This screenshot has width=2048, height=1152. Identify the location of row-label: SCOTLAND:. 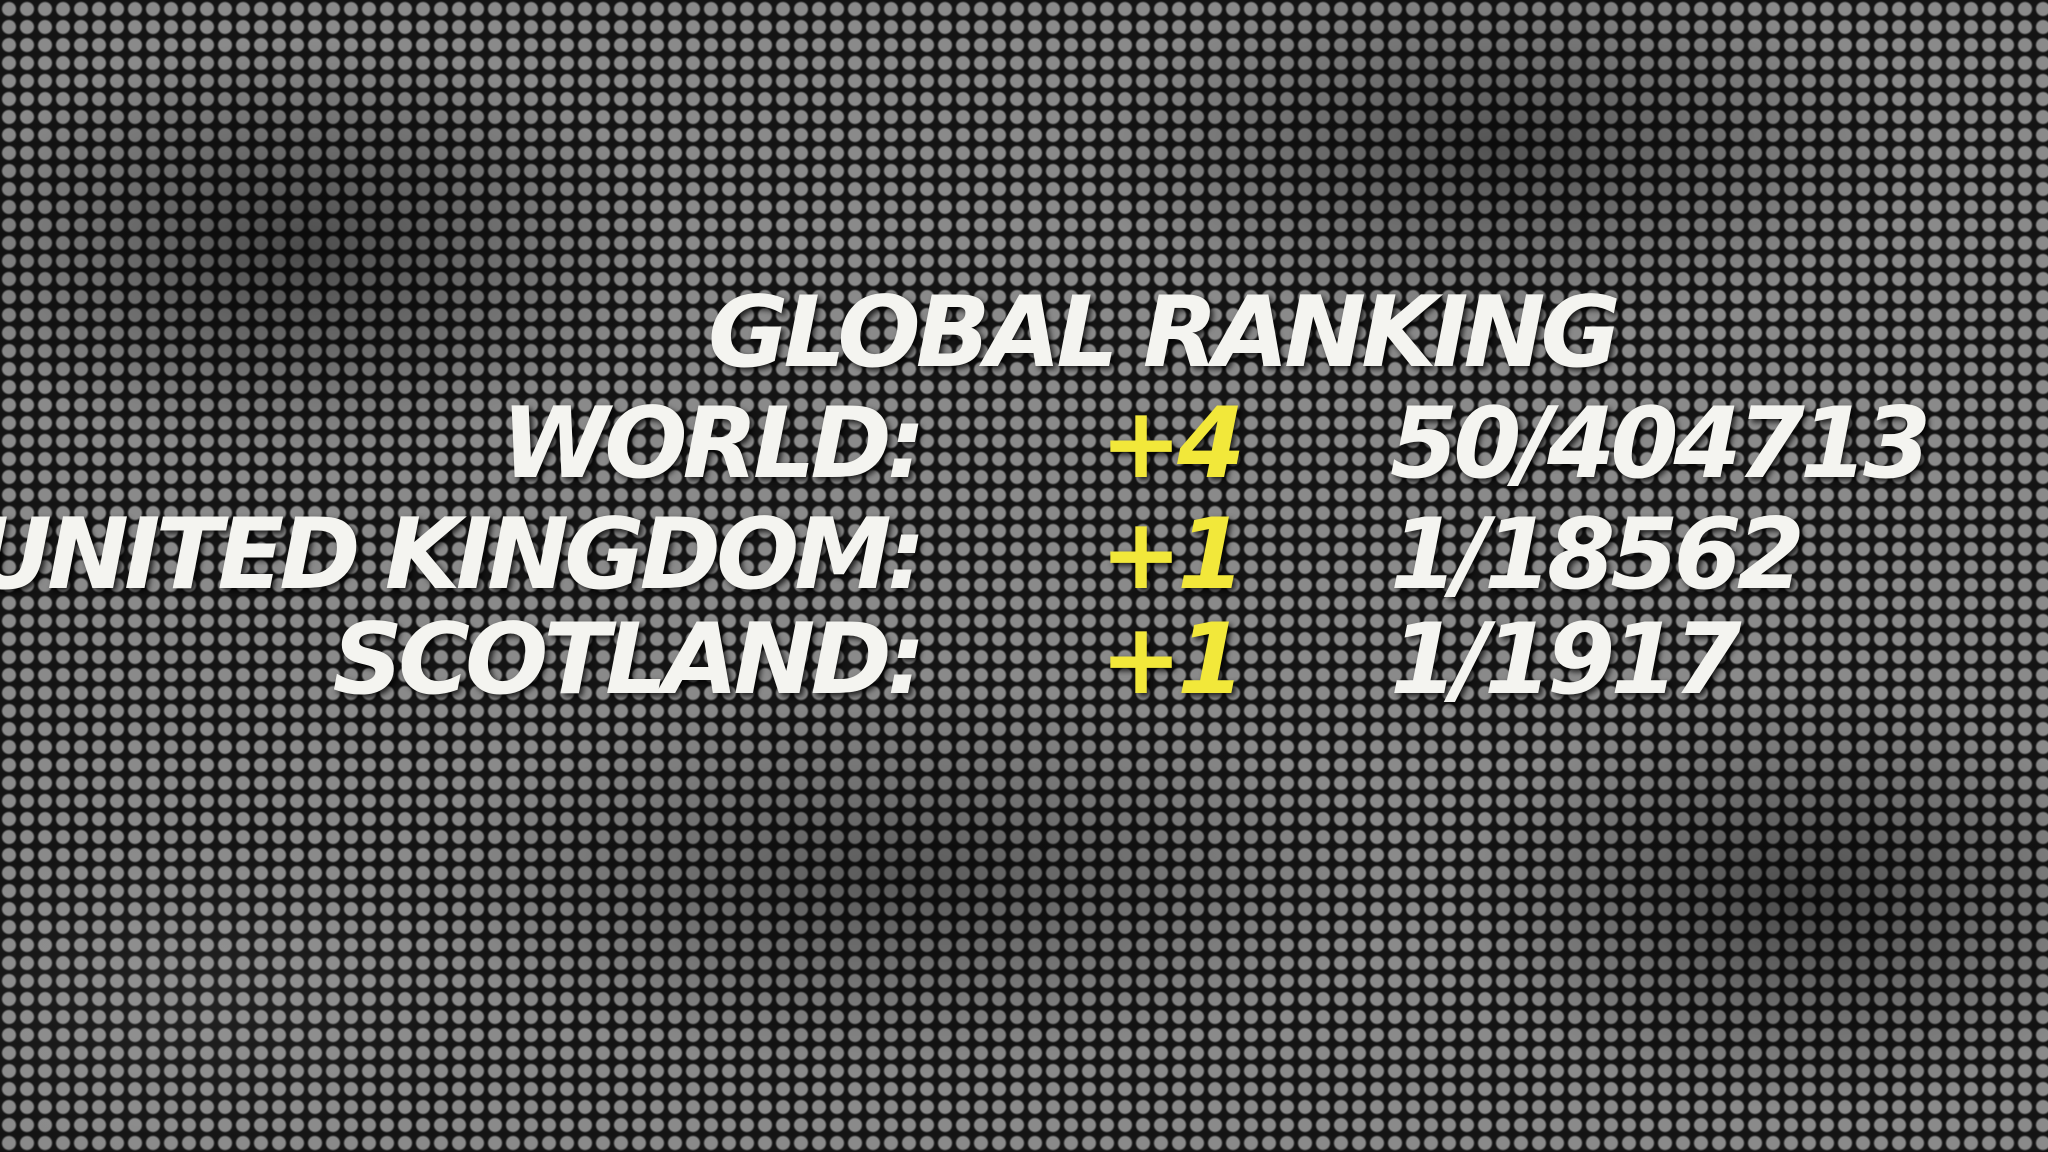
(629, 660).